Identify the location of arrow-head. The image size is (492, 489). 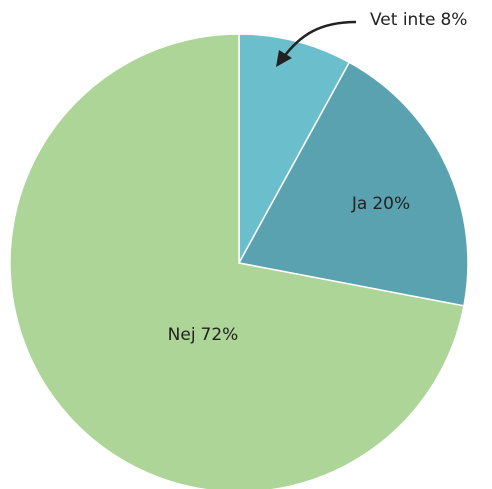
(284, 58).